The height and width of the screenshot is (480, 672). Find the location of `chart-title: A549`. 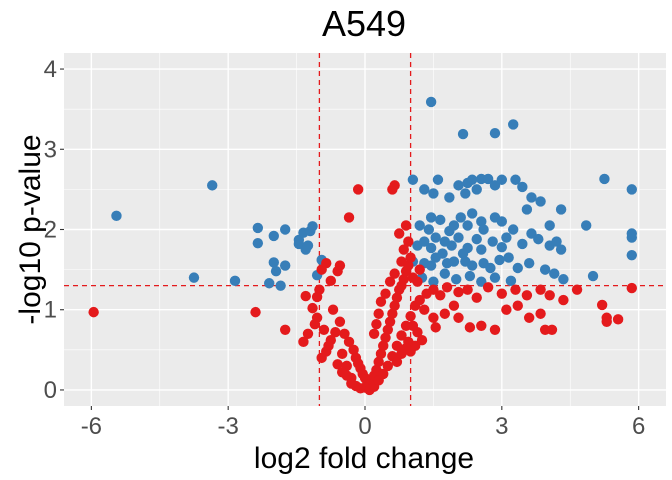

chart-title: A549 is located at coordinates (364, 23).